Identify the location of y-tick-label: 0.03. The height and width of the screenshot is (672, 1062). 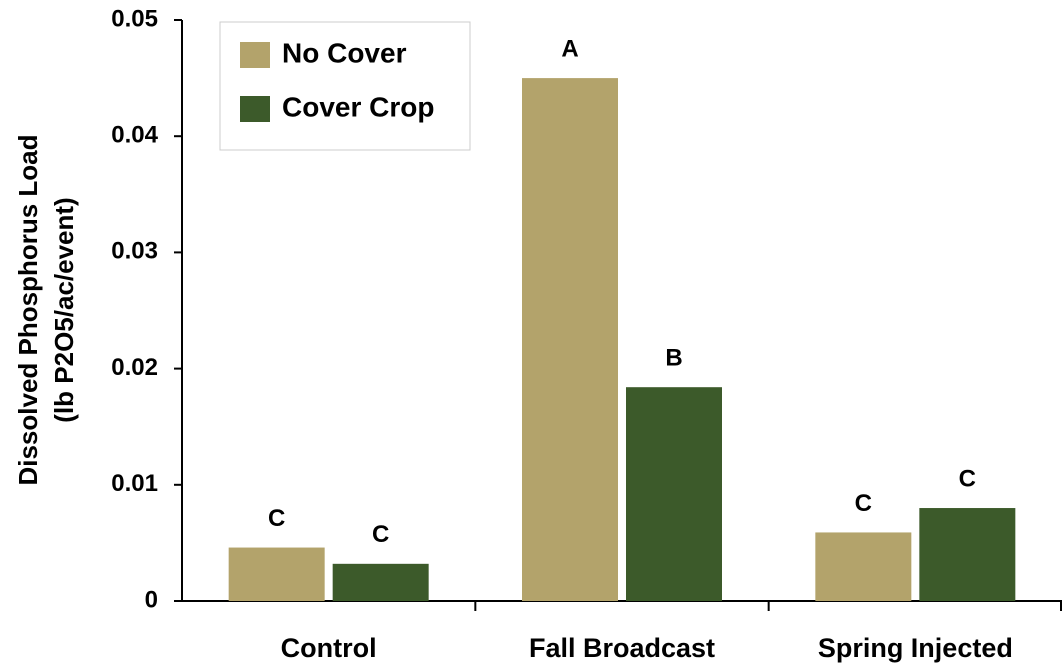
(134, 251).